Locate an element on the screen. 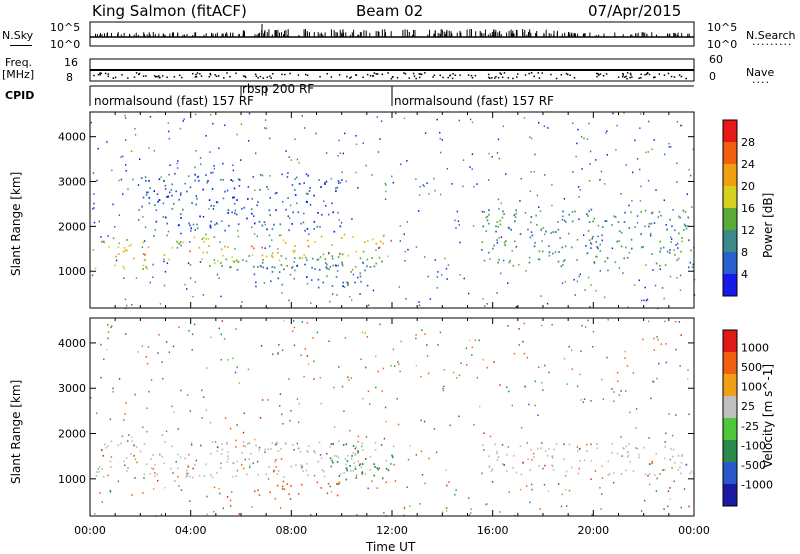 This screenshot has width=800, height=554. ytick-label: 2000 is located at coordinates (72, 434).